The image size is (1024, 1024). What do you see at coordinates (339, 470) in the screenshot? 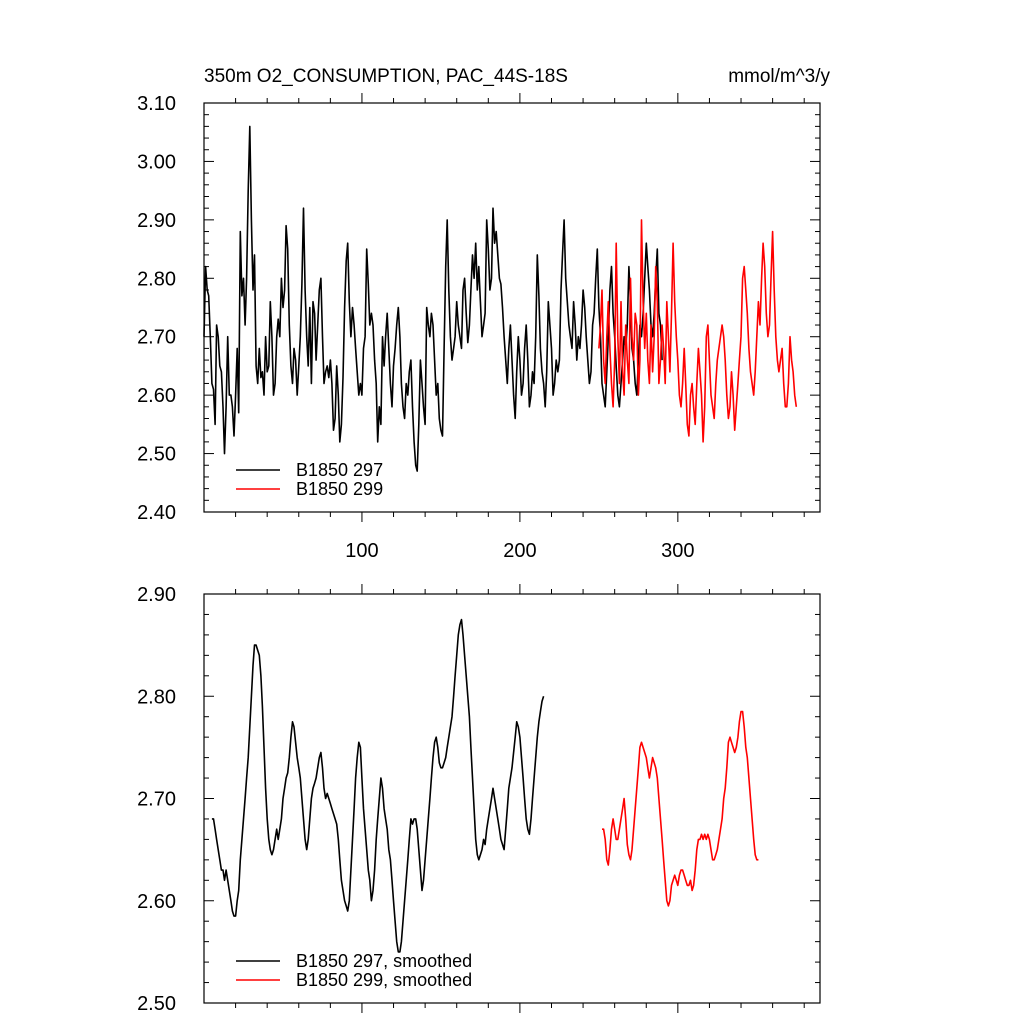
I see `legend-label-1: B1850 297` at bounding box center [339, 470].